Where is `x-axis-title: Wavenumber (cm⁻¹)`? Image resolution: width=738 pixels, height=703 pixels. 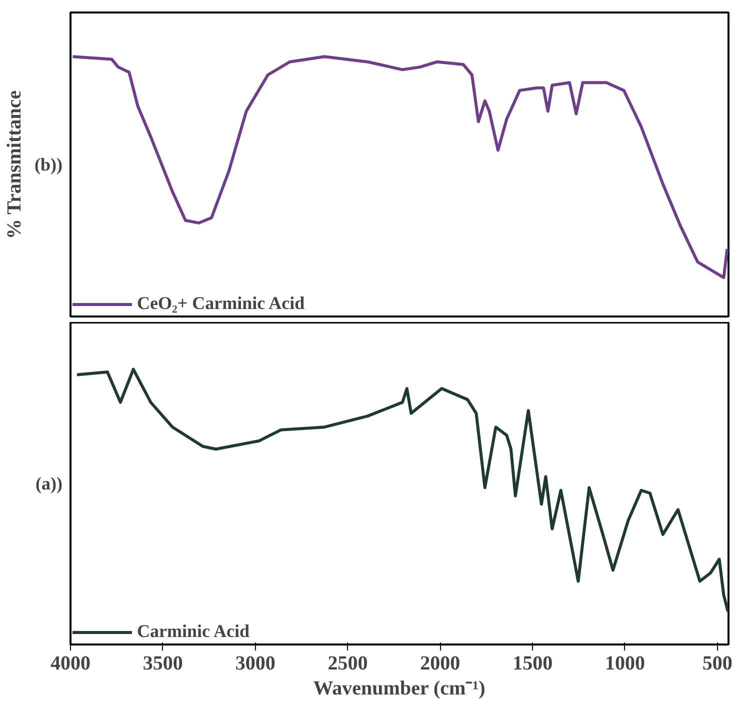 x-axis-title: Wavenumber (cm⁻¹) is located at coordinates (399, 689).